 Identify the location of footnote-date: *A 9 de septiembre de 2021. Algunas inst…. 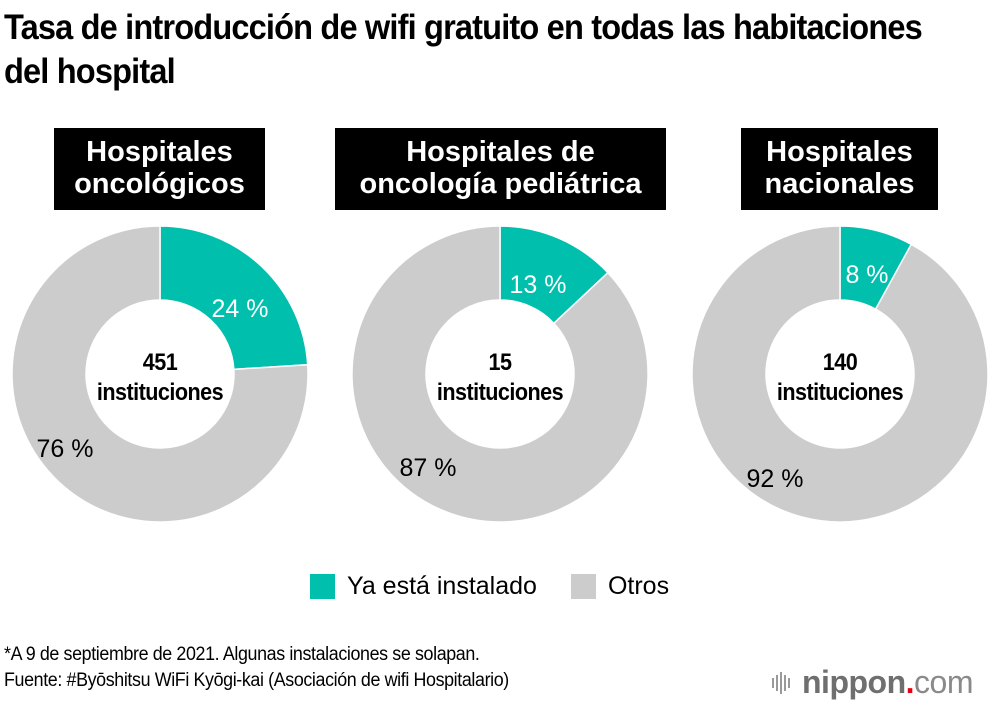
(242, 654).